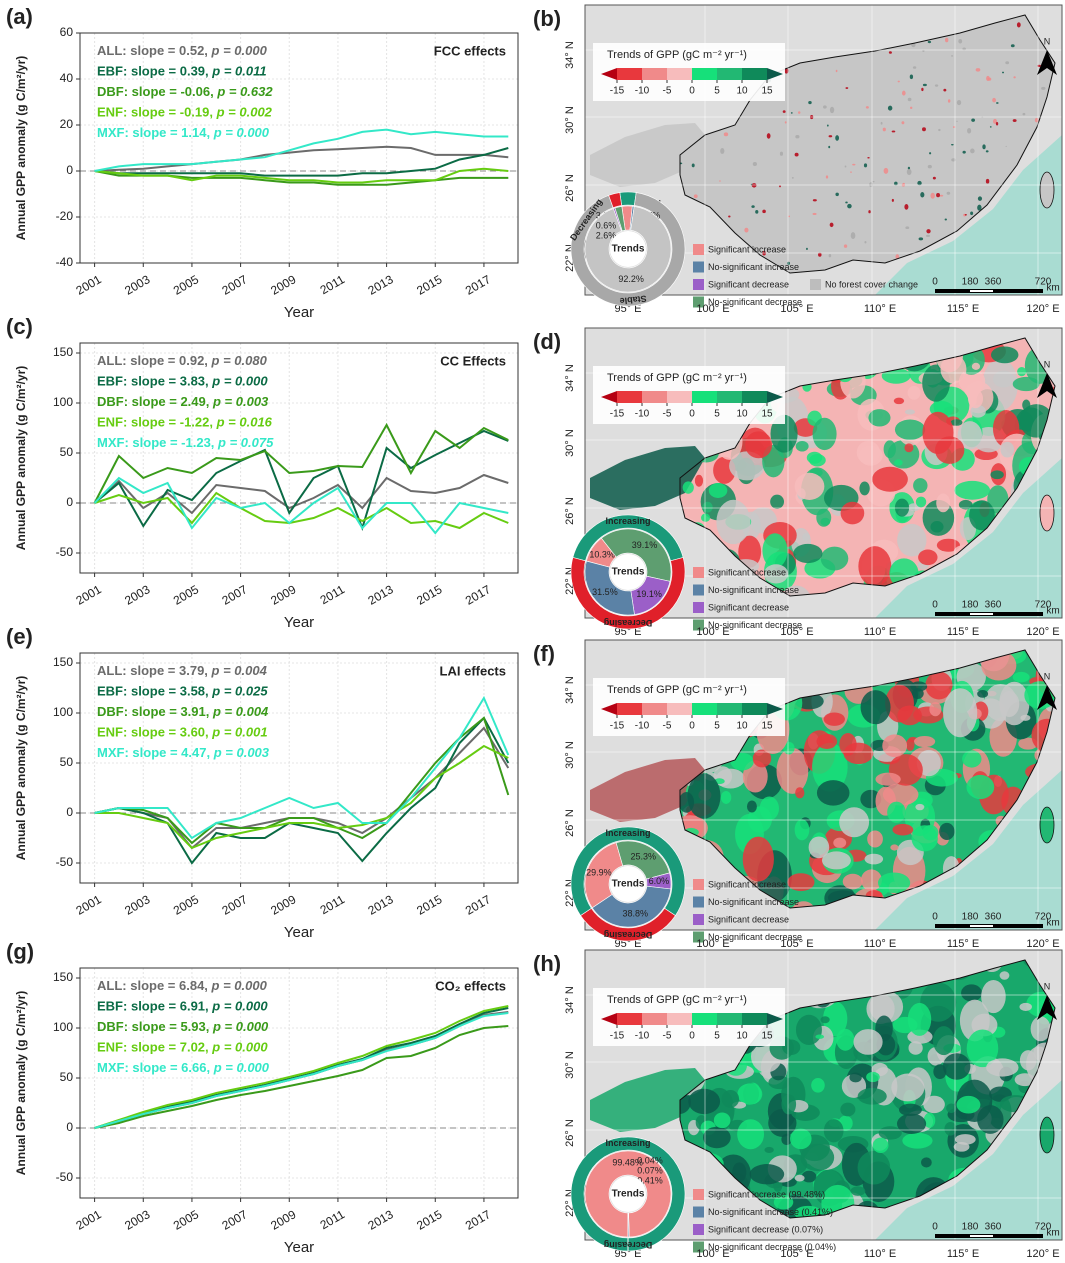 The image size is (1065, 1263). I want to click on series-slope: slope = 3.83,, so click(170, 381).